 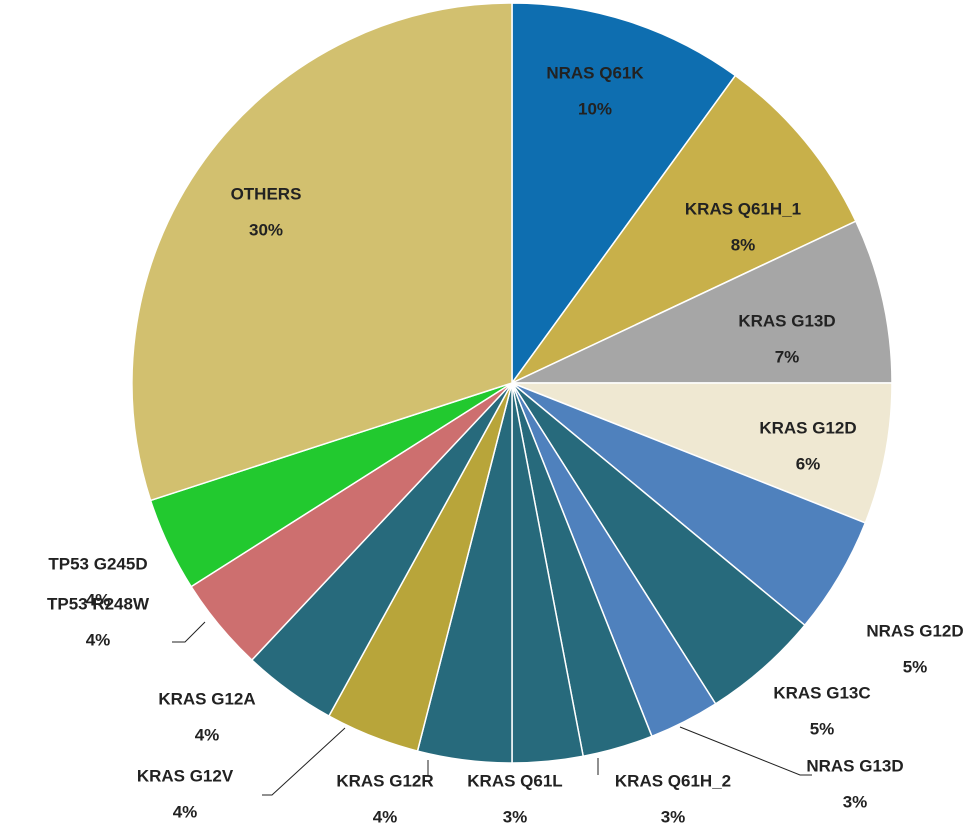 I want to click on slice-label: KRAS Q61H_2, so click(x=673, y=780).